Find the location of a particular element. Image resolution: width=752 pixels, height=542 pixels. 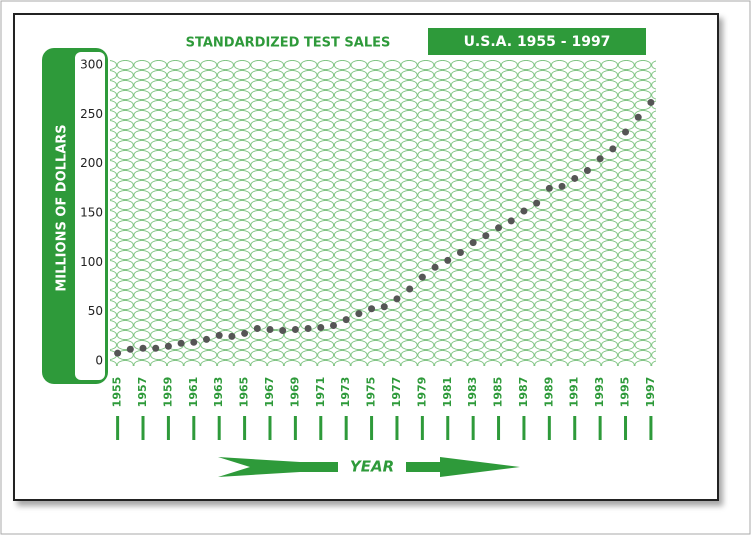

y-tick-label: 150 is located at coordinates (91, 213).